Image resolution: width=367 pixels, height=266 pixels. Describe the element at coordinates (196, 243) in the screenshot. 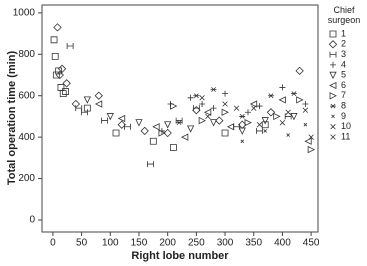

I see `x-tick-label: 250` at that location.